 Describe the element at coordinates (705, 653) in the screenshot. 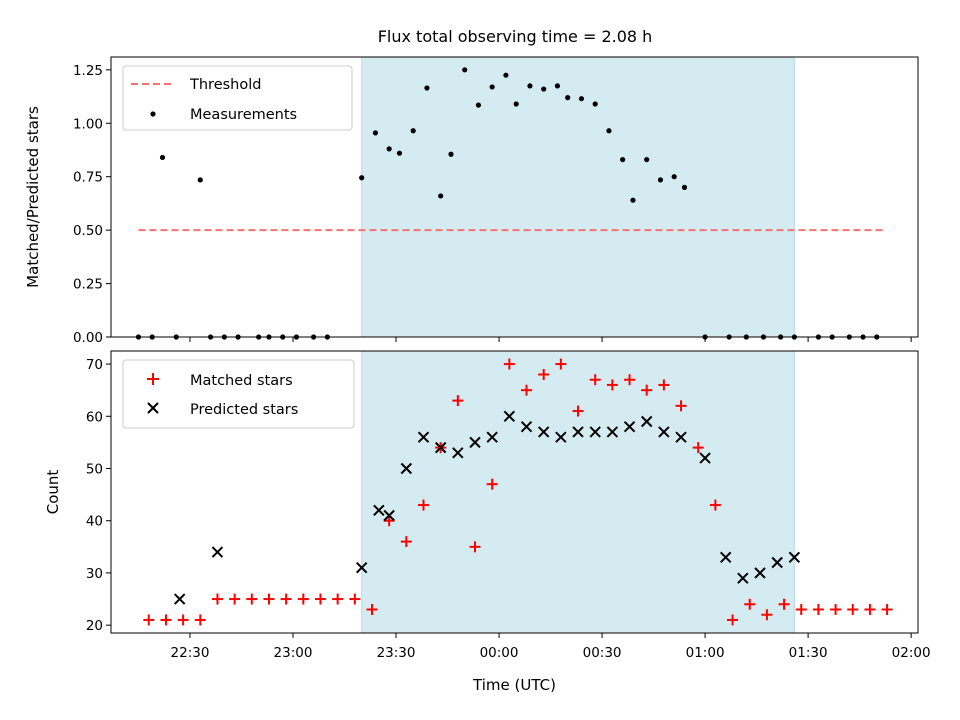

I see `x-tick-label: 01:00` at that location.